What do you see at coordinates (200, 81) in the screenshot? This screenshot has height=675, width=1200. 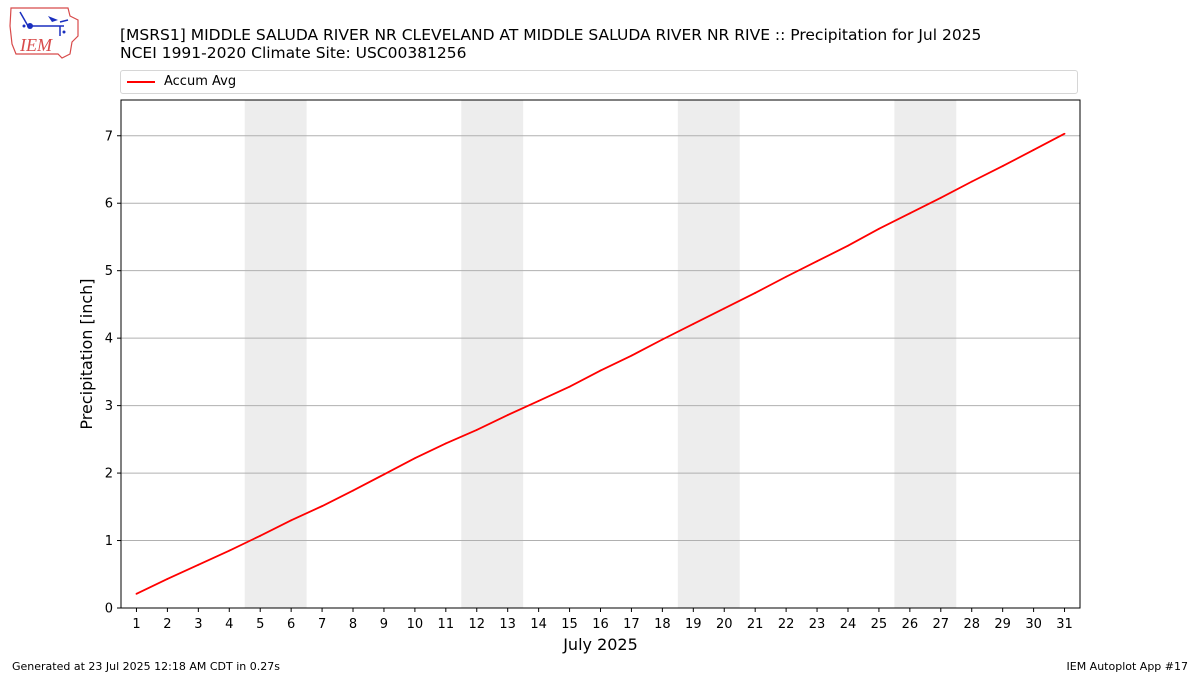 I see `legend-label: Accum Avg` at bounding box center [200, 81].